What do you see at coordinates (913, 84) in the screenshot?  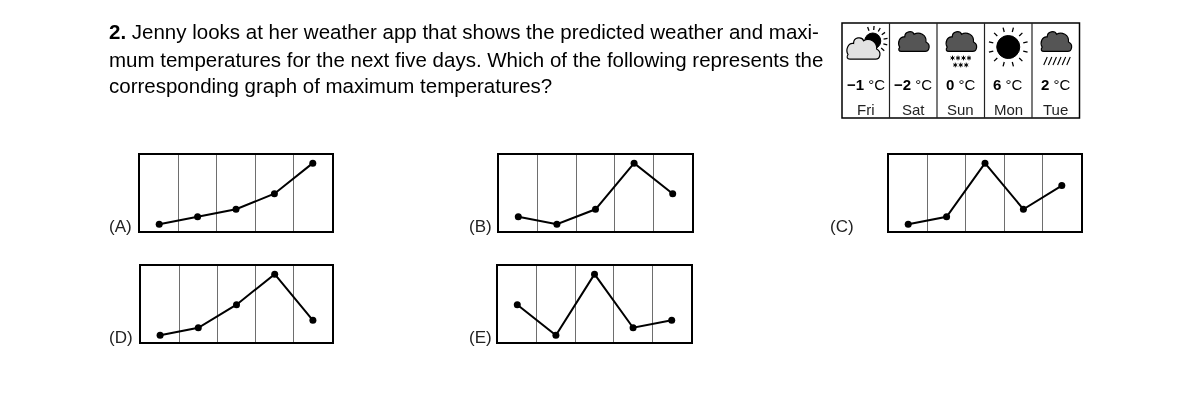 I see `data-label: −2 °C` at bounding box center [913, 84].